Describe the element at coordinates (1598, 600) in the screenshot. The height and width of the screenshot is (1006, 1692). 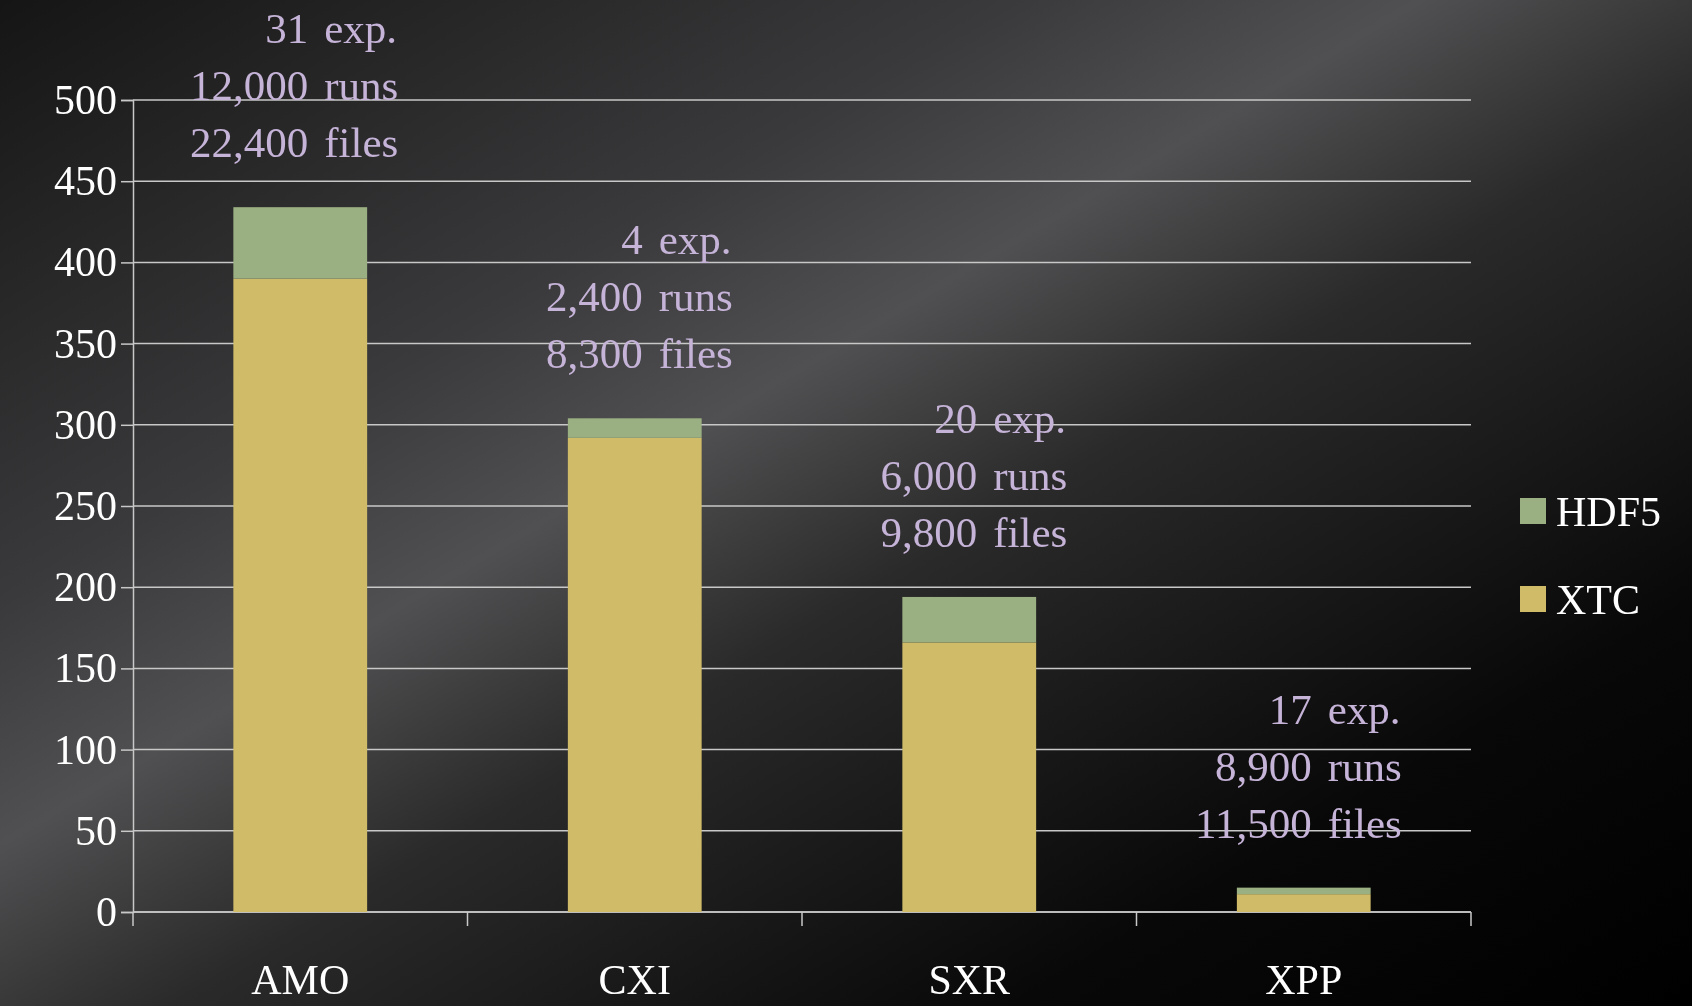
I see `legend-label: XTC` at that location.